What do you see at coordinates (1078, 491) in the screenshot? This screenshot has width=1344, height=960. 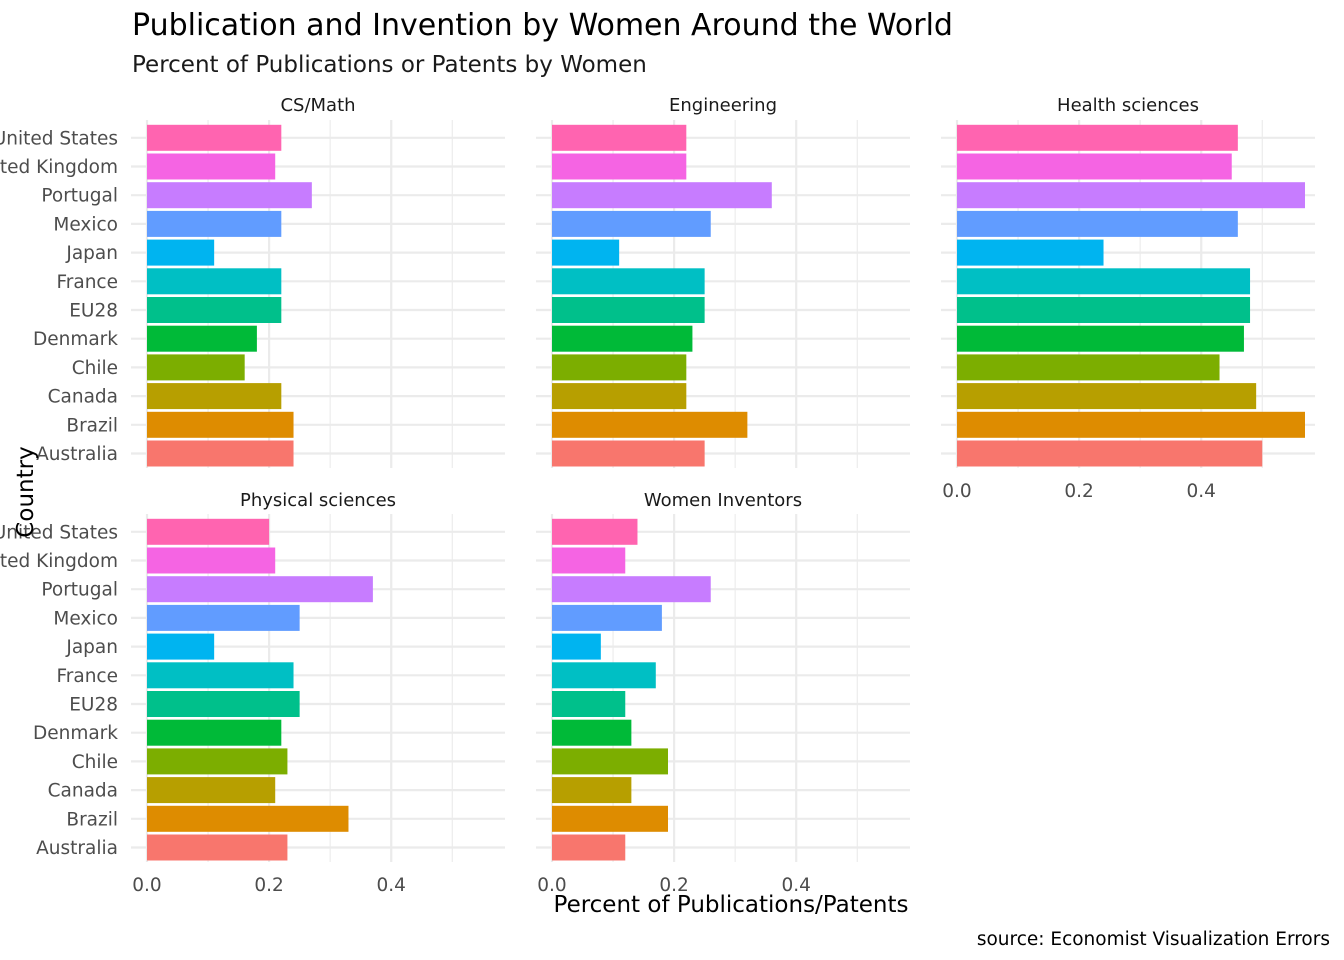 I see `facet-health-sciences-xtick-1: 0.2` at bounding box center [1078, 491].